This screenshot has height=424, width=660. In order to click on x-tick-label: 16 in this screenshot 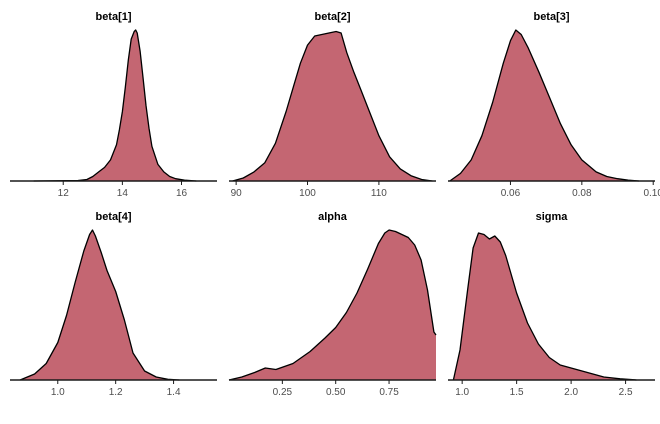, I will do `click(182, 193)`.